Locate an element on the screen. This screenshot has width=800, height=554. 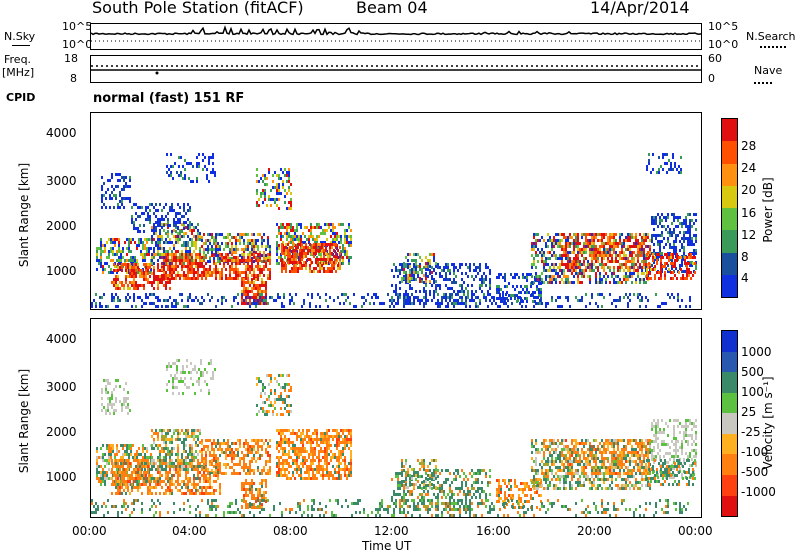
power-ytick-4000: 4000 is located at coordinates (61, 133).